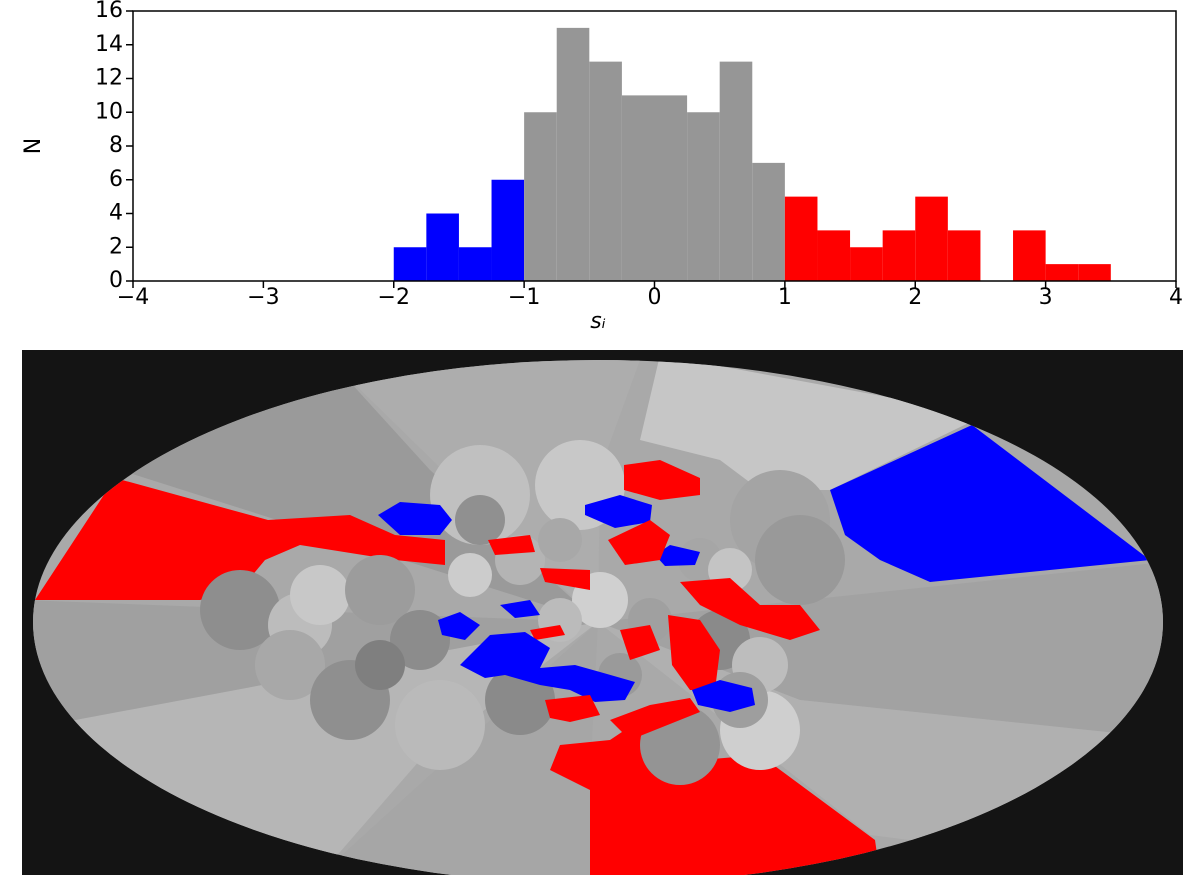  I want to click on y-tick-label: 10, so click(109, 111).